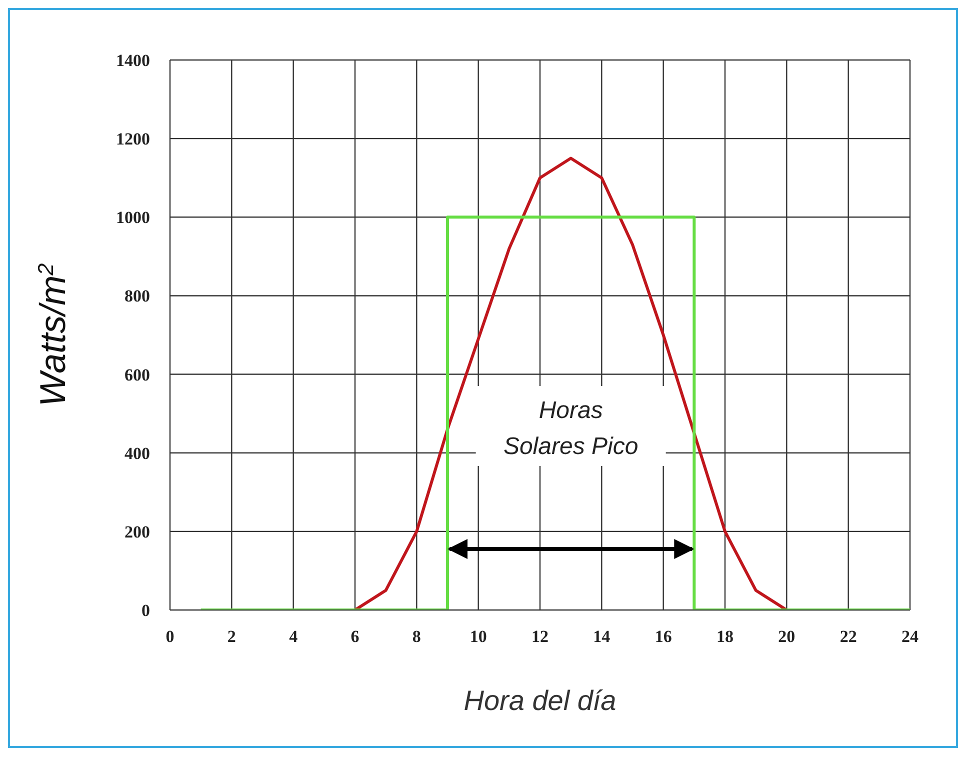  What do you see at coordinates (540, 700) in the screenshot?
I see `x-axis-title: Hora del día` at bounding box center [540, 700].